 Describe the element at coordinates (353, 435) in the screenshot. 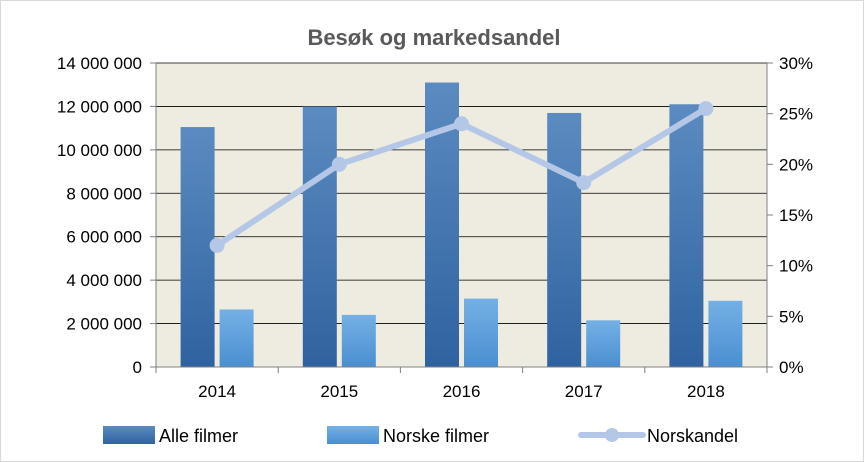

I see `legend-swatch-norske-filmer` at that location.